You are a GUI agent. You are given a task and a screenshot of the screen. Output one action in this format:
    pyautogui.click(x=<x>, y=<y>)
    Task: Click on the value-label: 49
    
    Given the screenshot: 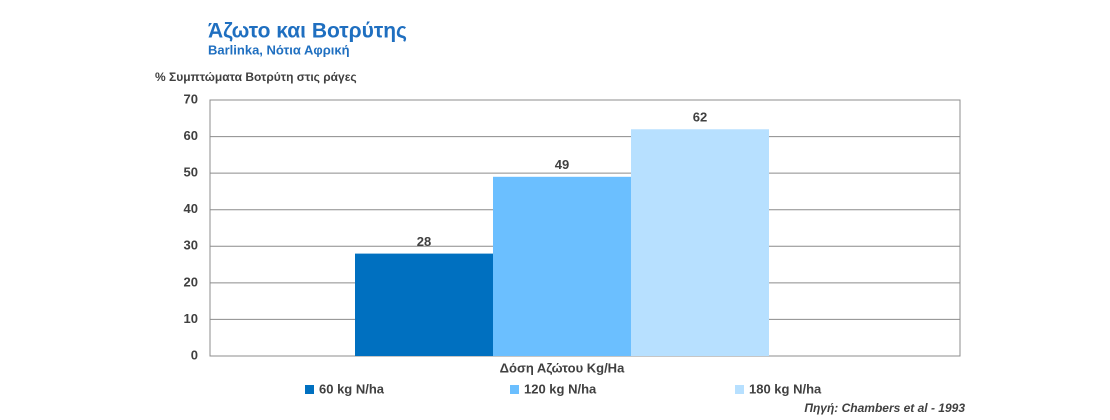 What is the action you would take?
    pyautogui.click(x=562, y=164)
    